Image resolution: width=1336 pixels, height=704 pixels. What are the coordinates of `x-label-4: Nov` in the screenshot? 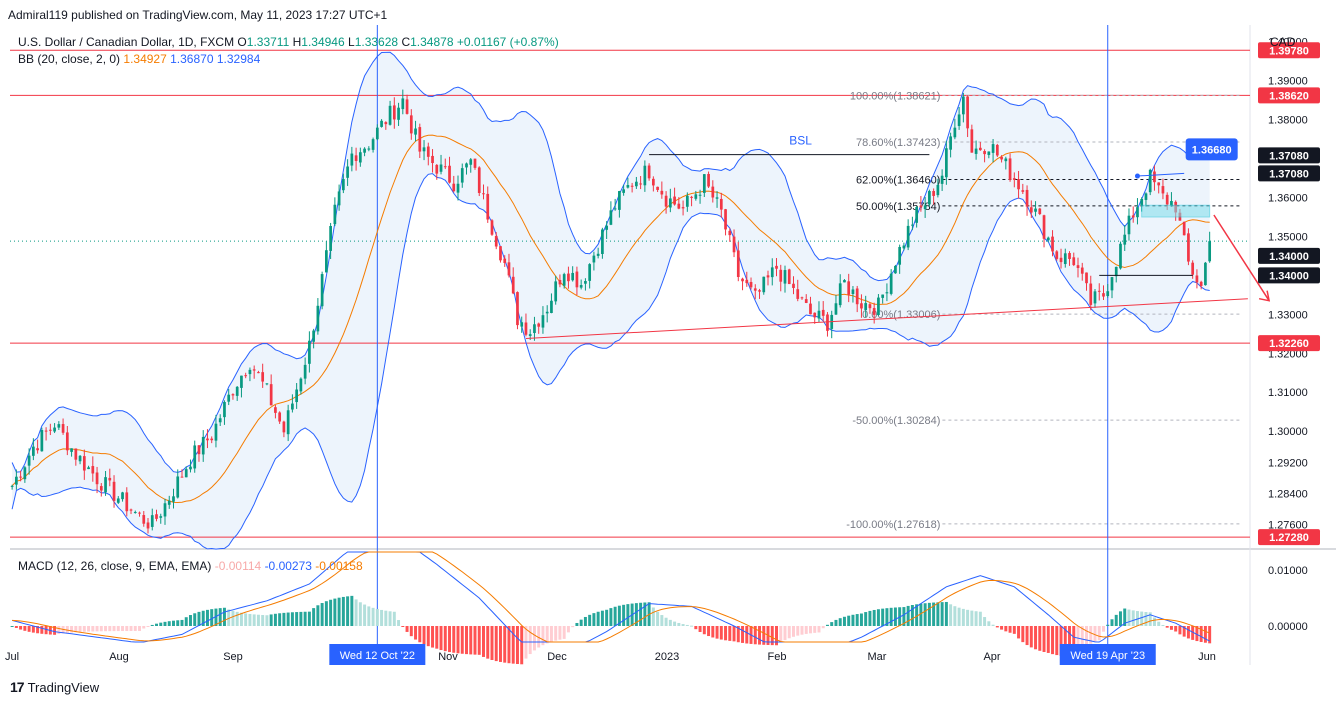 It's located at (448, 657).